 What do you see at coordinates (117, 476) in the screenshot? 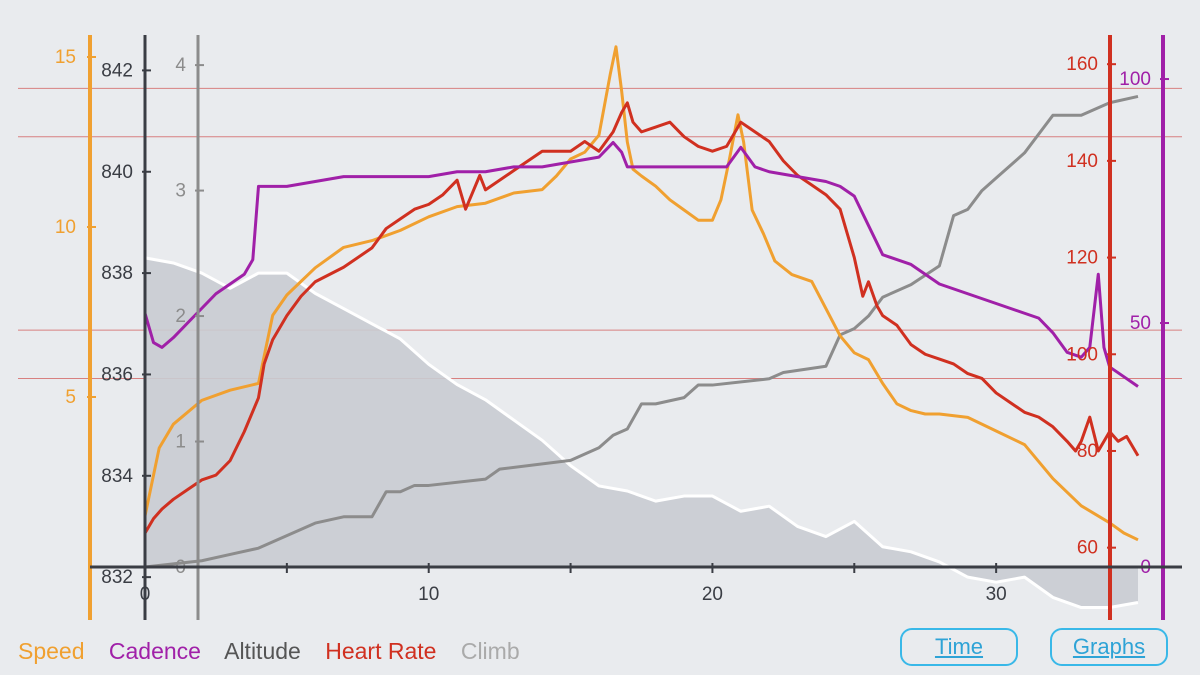
I see `tick-label: 834` at bounding box center [117, 476].